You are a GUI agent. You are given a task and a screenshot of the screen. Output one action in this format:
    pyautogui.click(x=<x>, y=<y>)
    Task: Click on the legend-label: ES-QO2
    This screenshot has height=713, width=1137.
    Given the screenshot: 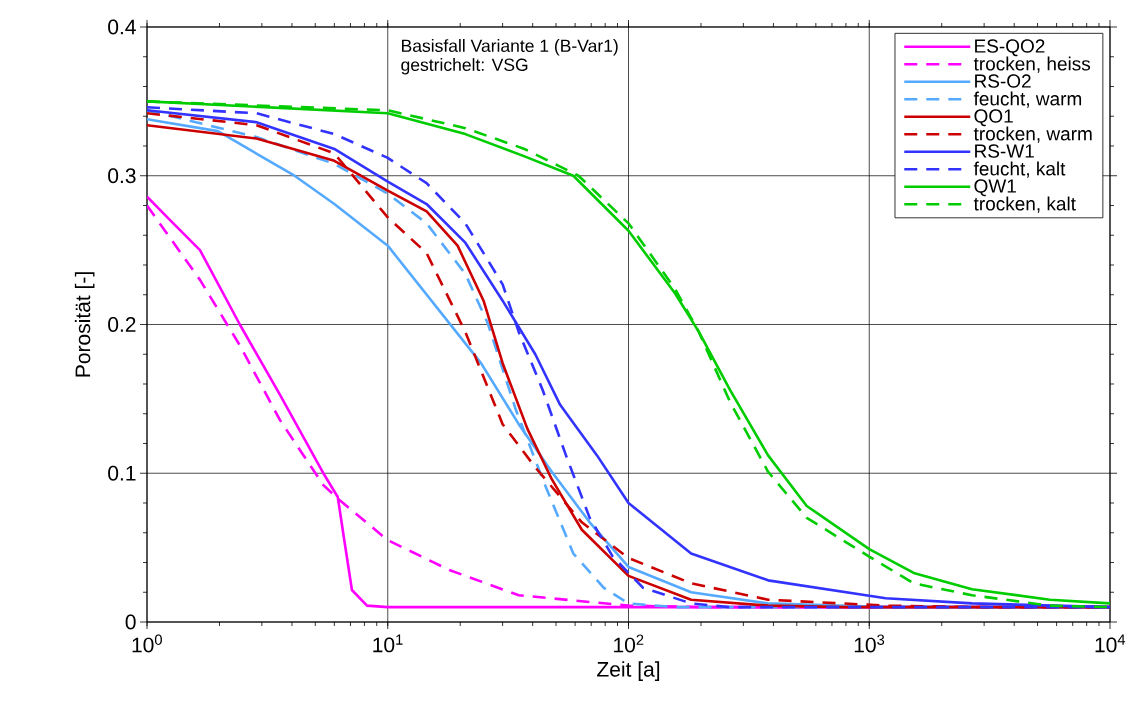 What is the action you would take?
    pyautogui.click(x=1010, y=48)
    